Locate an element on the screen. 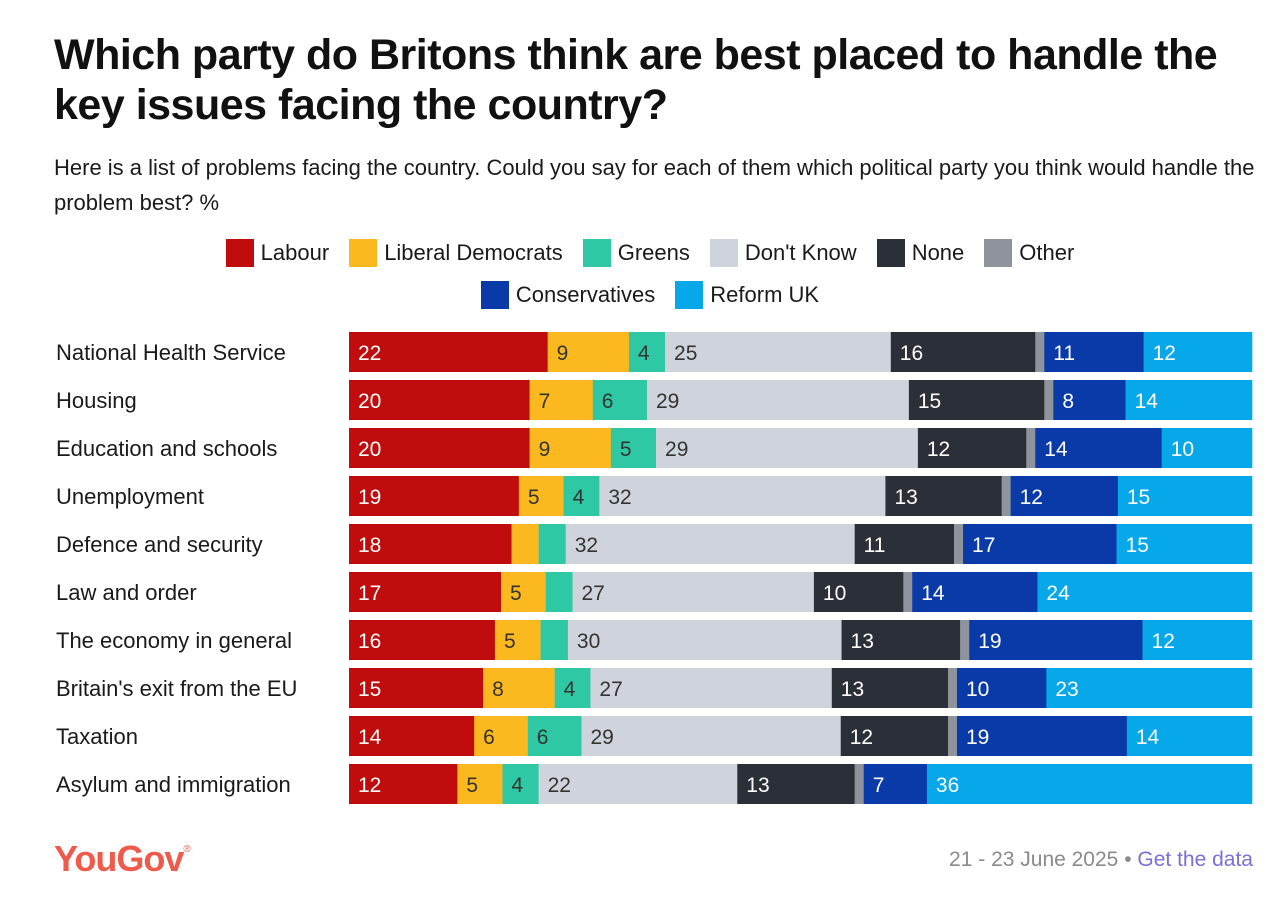  legend-item-other: Other is located at coordinates (1029, 253).